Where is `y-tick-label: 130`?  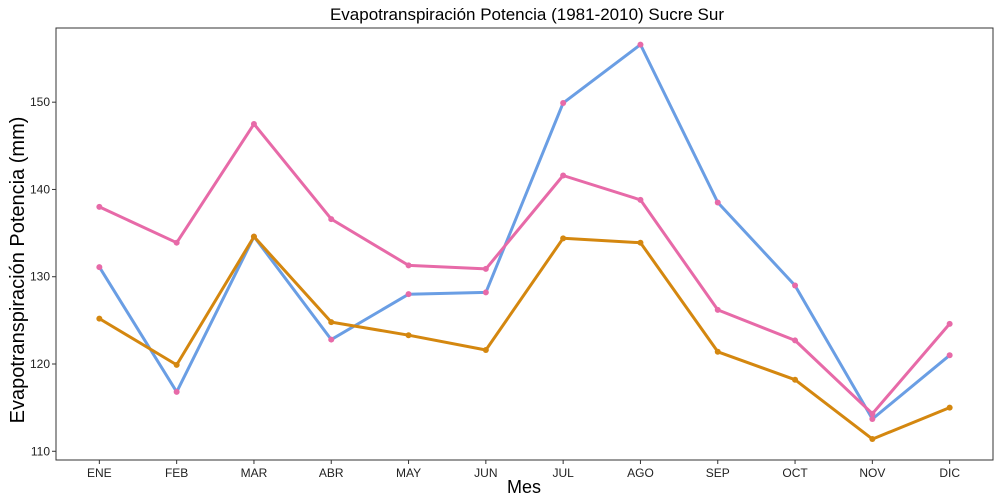 y-tick-label: 130 is located at coordinates (40, 277).